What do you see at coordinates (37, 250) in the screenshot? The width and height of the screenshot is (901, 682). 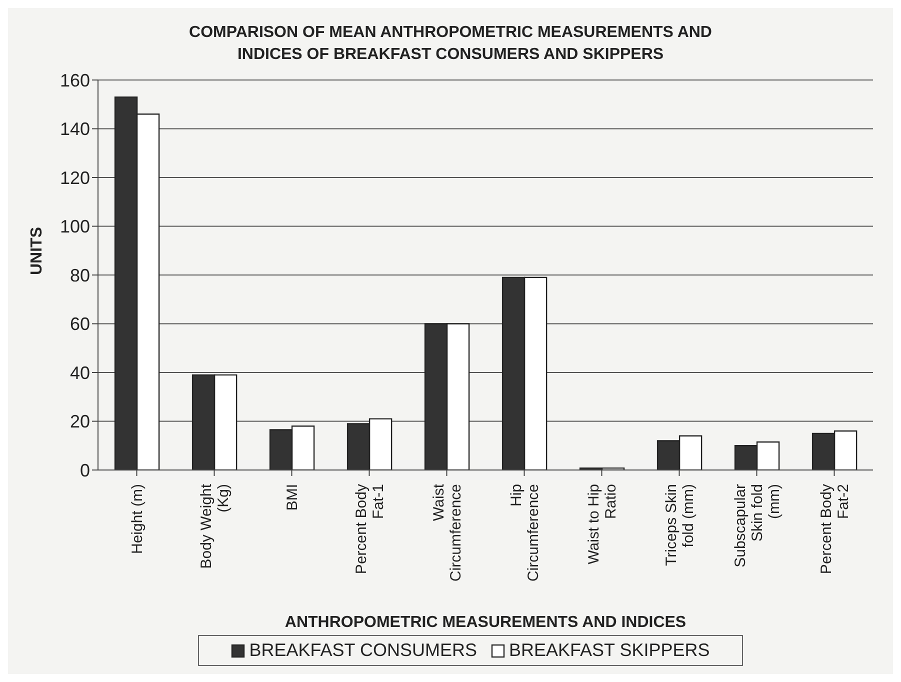 I see `y-axis-title: UNITS` at bounding box center [37, 250].